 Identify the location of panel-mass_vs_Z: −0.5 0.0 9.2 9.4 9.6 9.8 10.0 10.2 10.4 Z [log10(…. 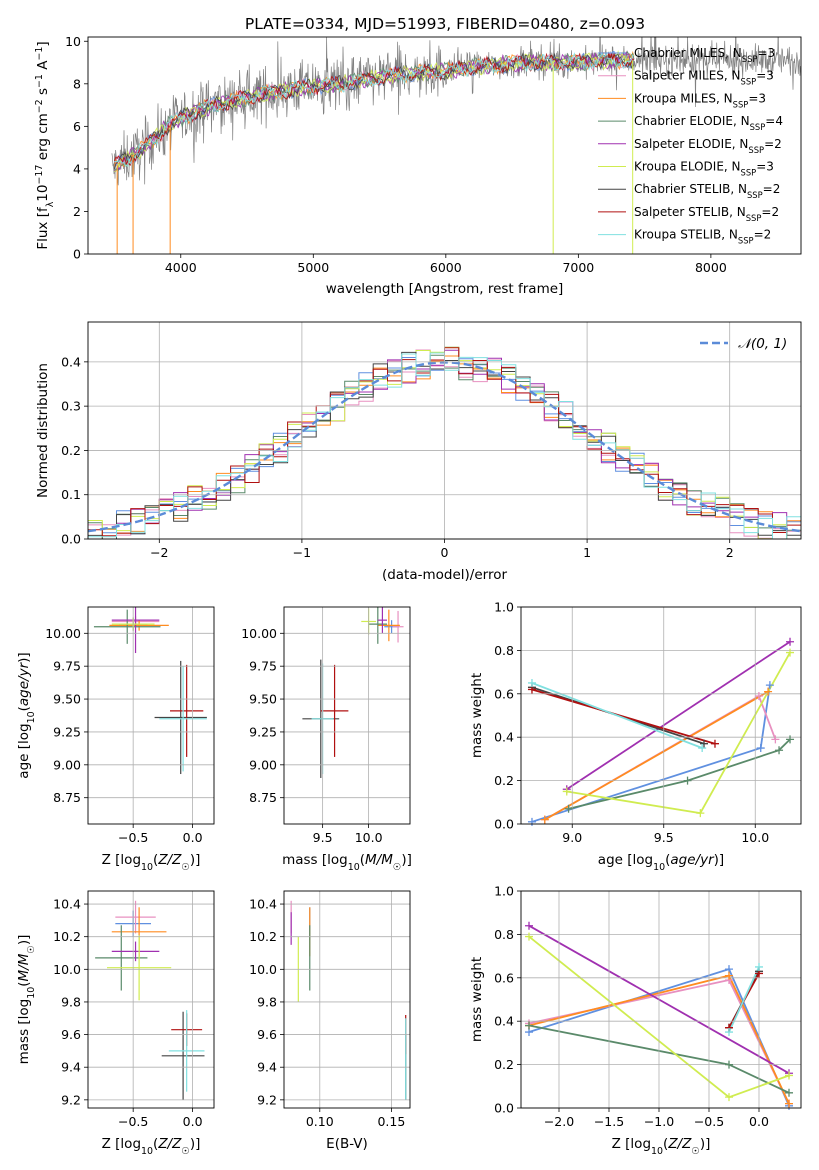
(115, 1023).